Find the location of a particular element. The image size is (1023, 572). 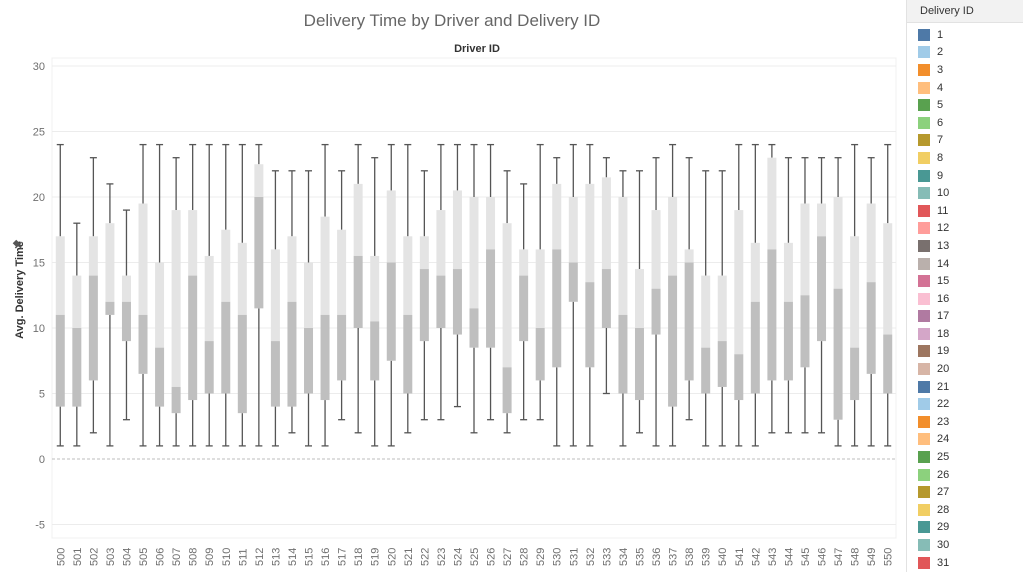

legend-item: 11 is located at coordinates (965, 211).